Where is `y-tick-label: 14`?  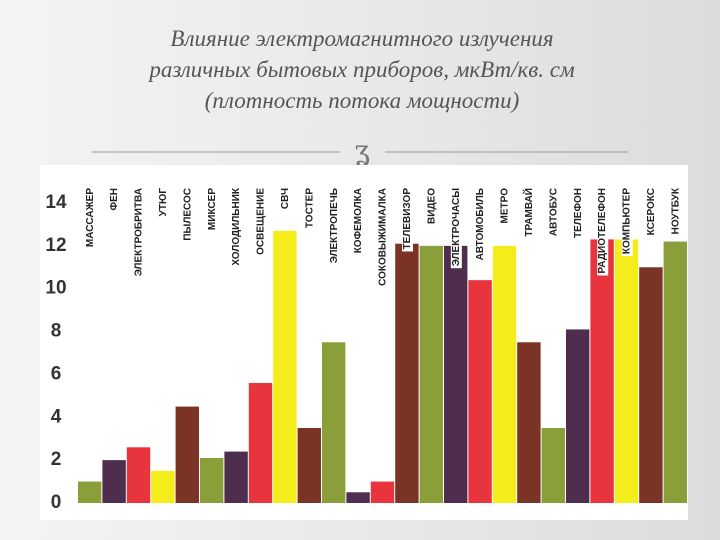 y-tick-label: 14 is located at coordinates (56, 202).